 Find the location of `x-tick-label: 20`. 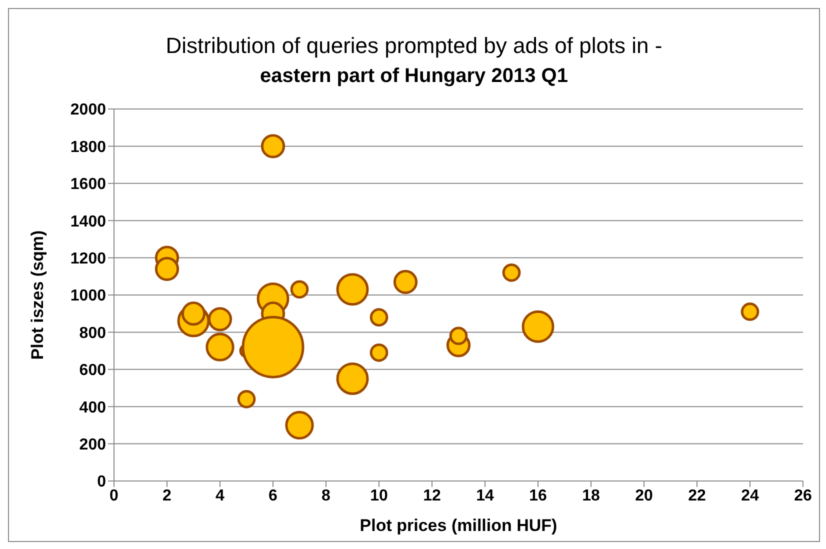

x-tick-label: 20 is located at coordinates (644, 495).